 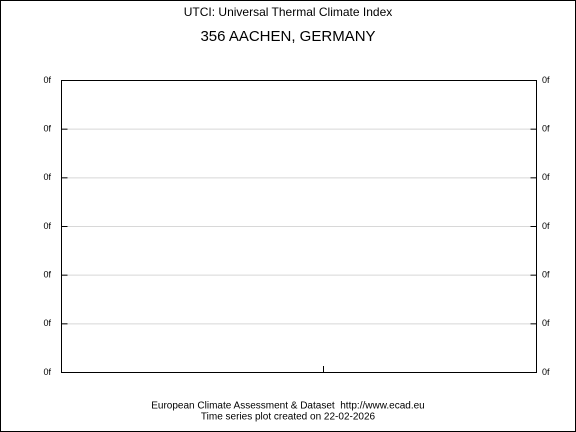 I want to click on chart-subtitle: UTCI: Universal Thermal Climate Index, so click(x=288, y=12).